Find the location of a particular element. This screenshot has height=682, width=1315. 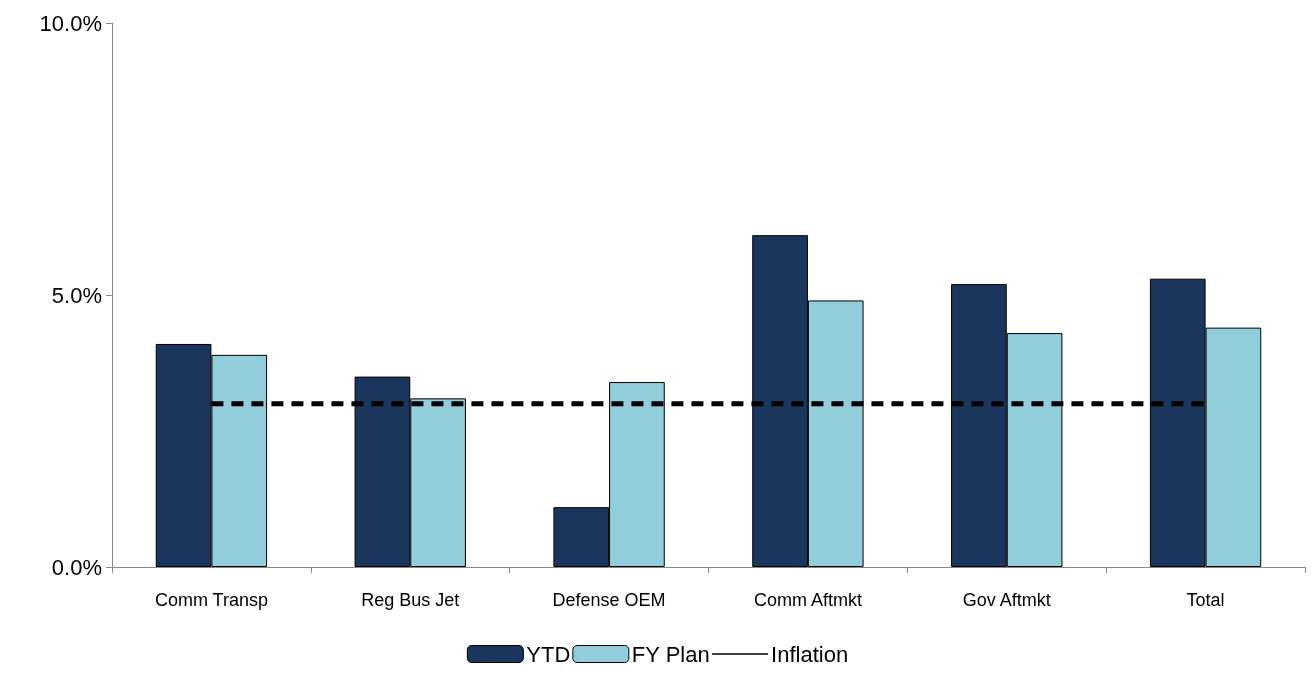

y-tick-label: 5.0% is located at coordinates (76, 295).